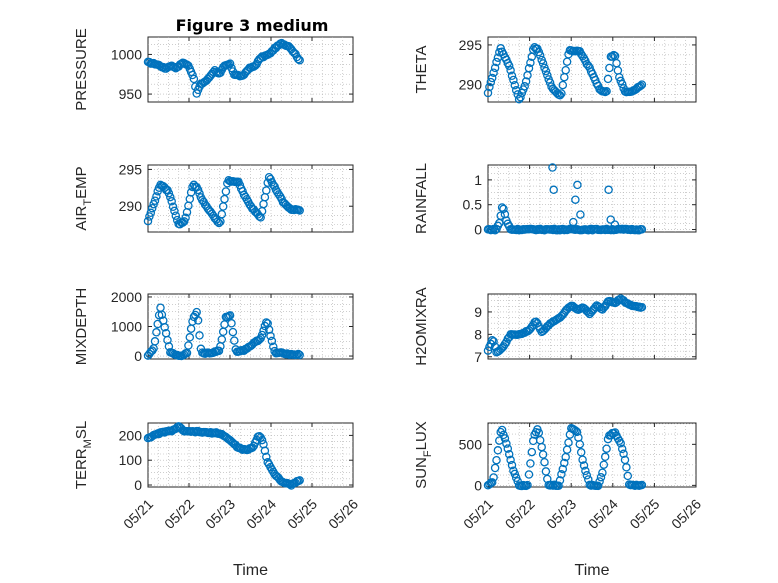  I want to click on y-tick-label: 2000, so click(126, 297).